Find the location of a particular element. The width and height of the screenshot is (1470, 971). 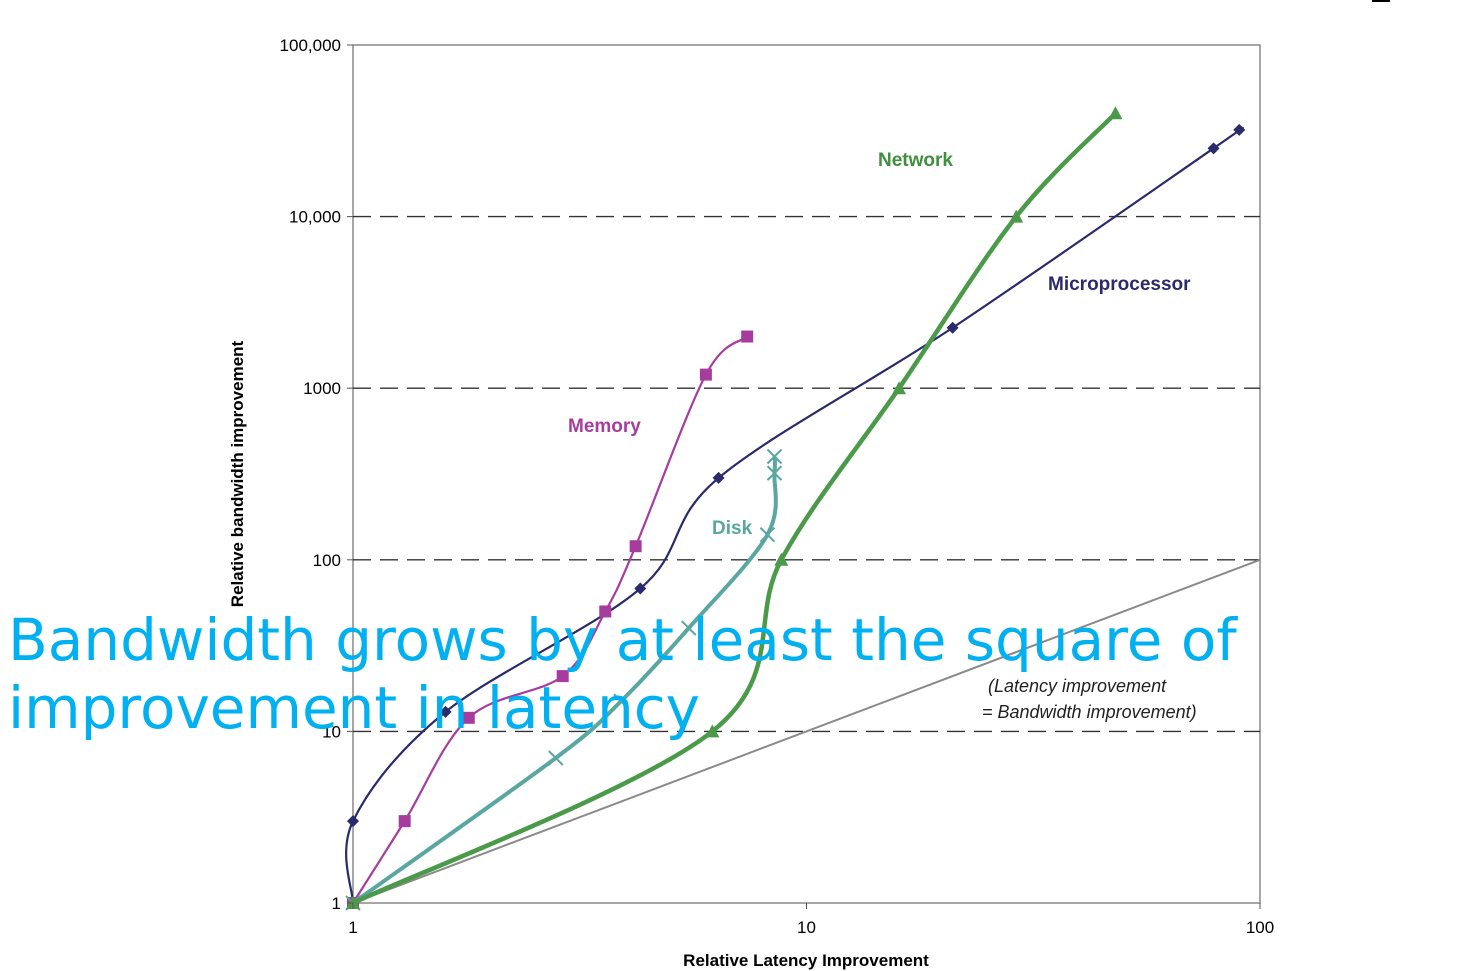

x-tick-label: 100 is located at coordinates (1260, 927).